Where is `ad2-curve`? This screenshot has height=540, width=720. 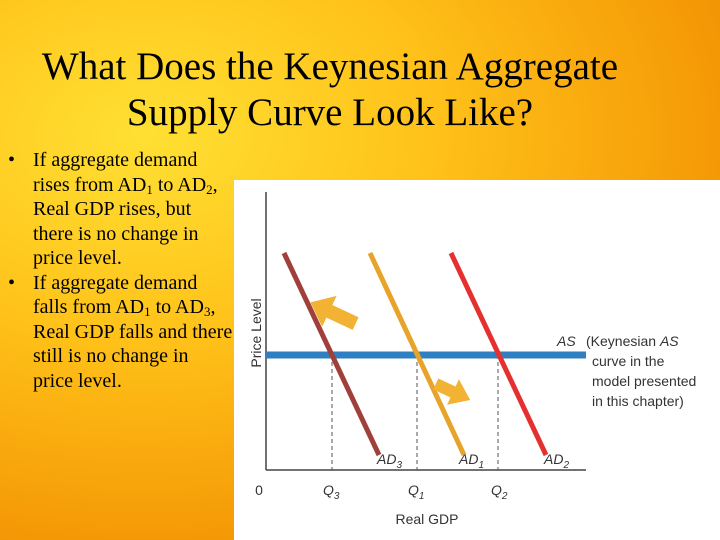 ad2-curve is located at coordinates (498, 354).